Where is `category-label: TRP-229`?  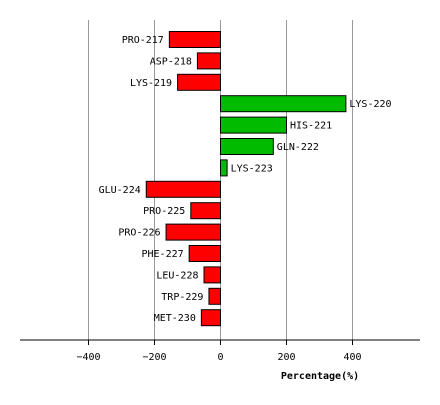
category-label: TRP-229 is located at coordinates (182, 297).